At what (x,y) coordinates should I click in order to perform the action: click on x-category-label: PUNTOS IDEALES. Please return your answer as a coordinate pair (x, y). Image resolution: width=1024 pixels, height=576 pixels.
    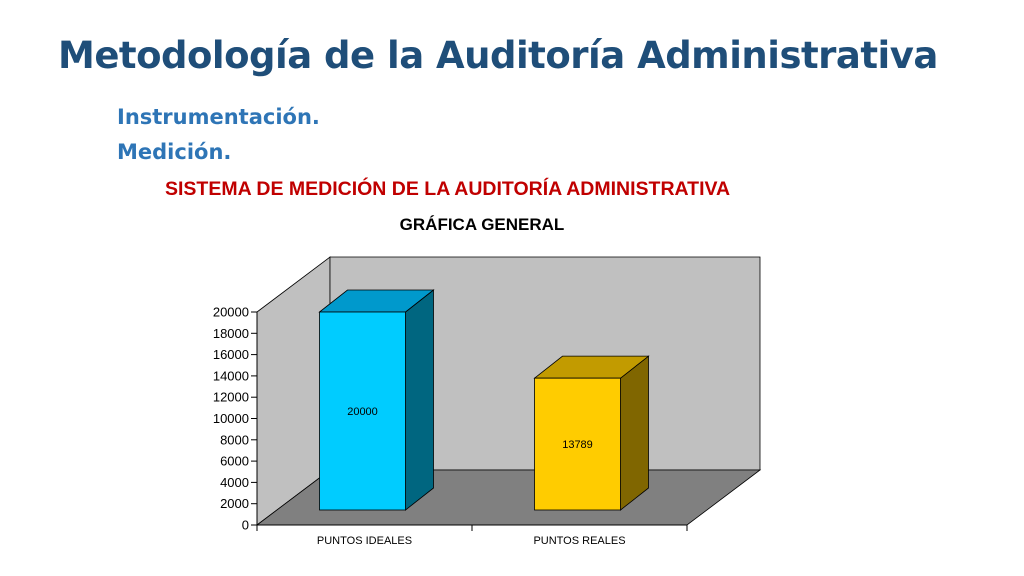
    Looking at the image, I should click on (364, 541).